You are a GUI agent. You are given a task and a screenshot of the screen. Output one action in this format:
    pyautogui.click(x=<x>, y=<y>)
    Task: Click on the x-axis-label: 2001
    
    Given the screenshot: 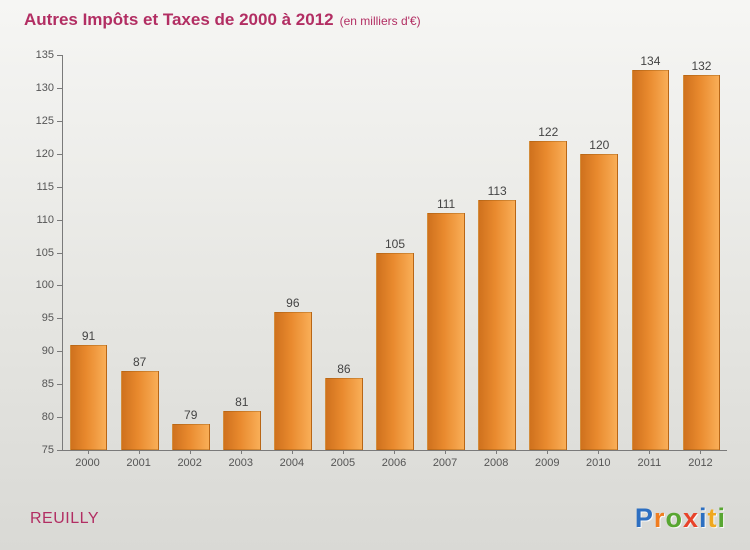 What is the action you would take?
    pyautogui.click(x=138, y=463)
    